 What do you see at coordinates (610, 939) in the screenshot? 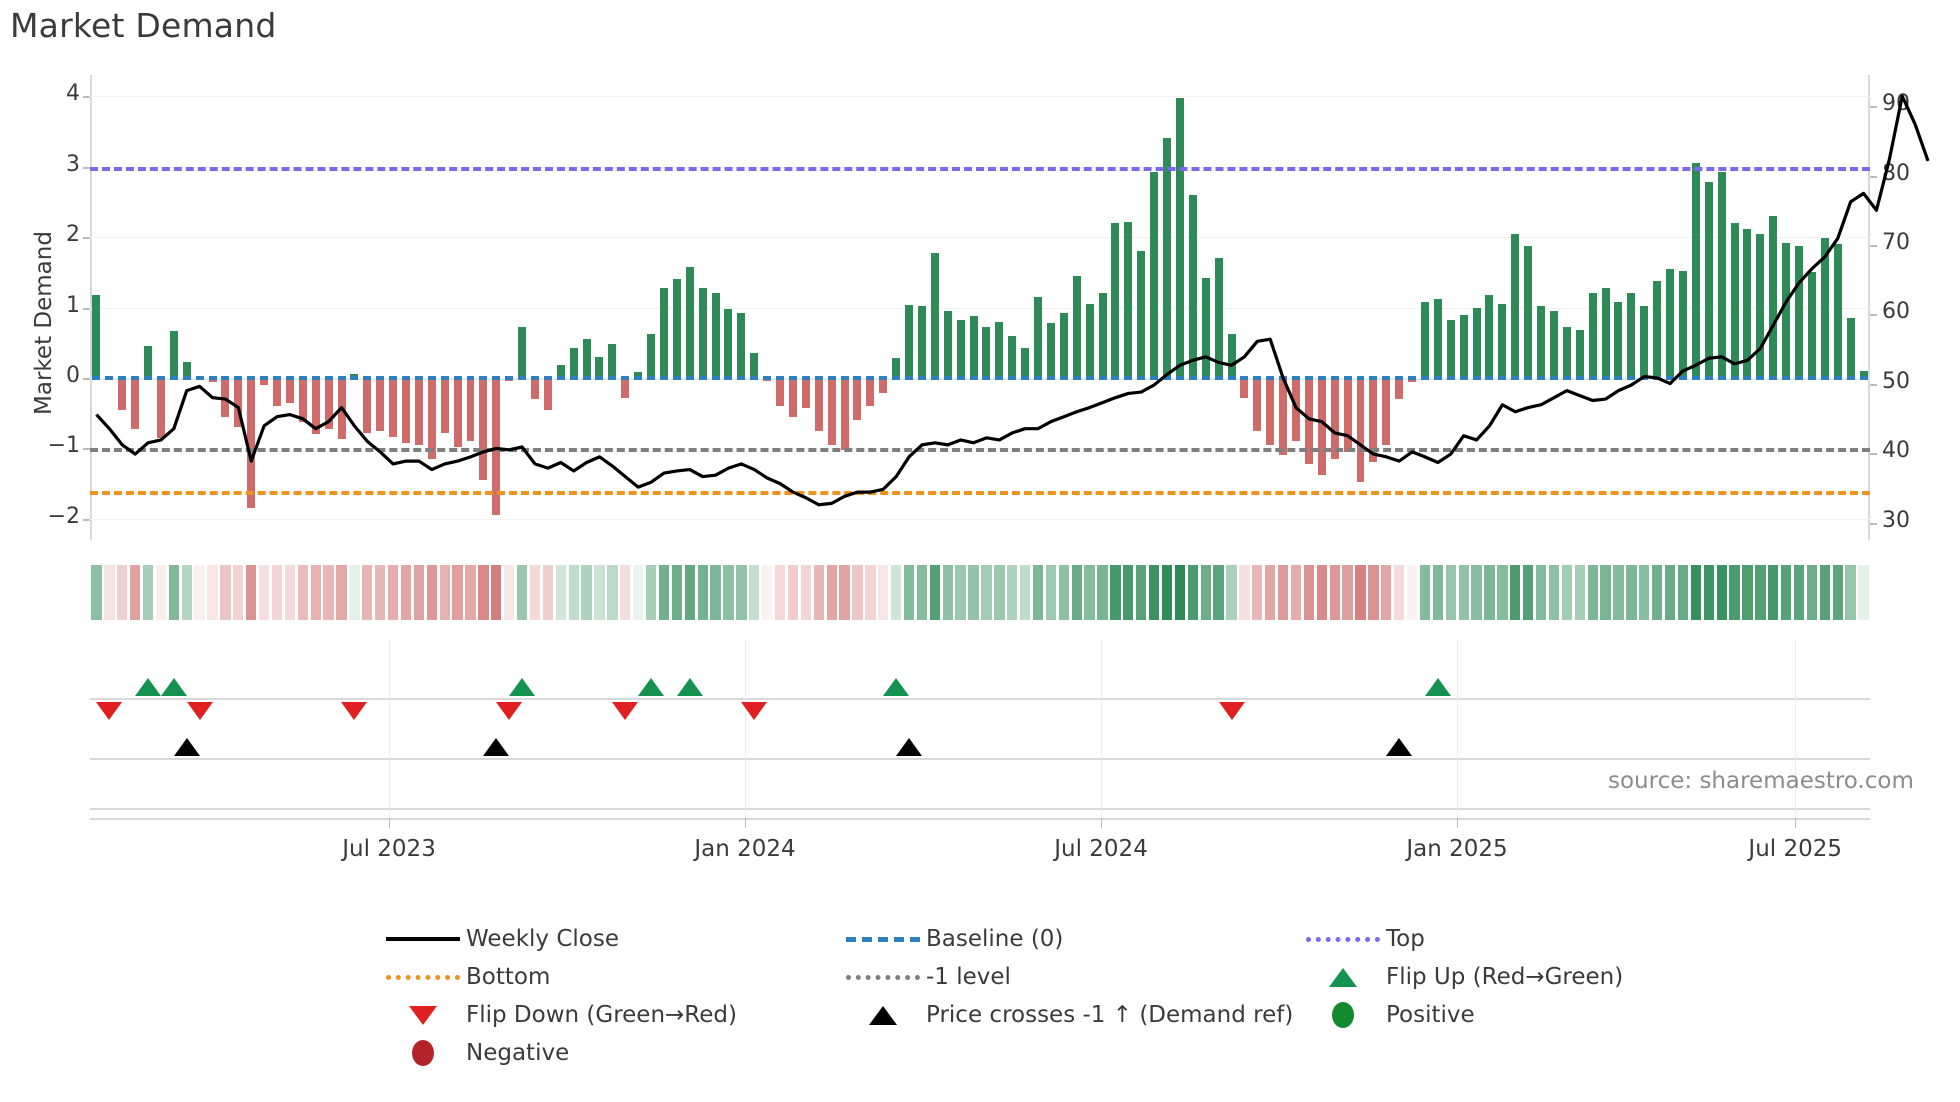
I see `legend-item: Weekly Close` at bounding box center [610, 939].